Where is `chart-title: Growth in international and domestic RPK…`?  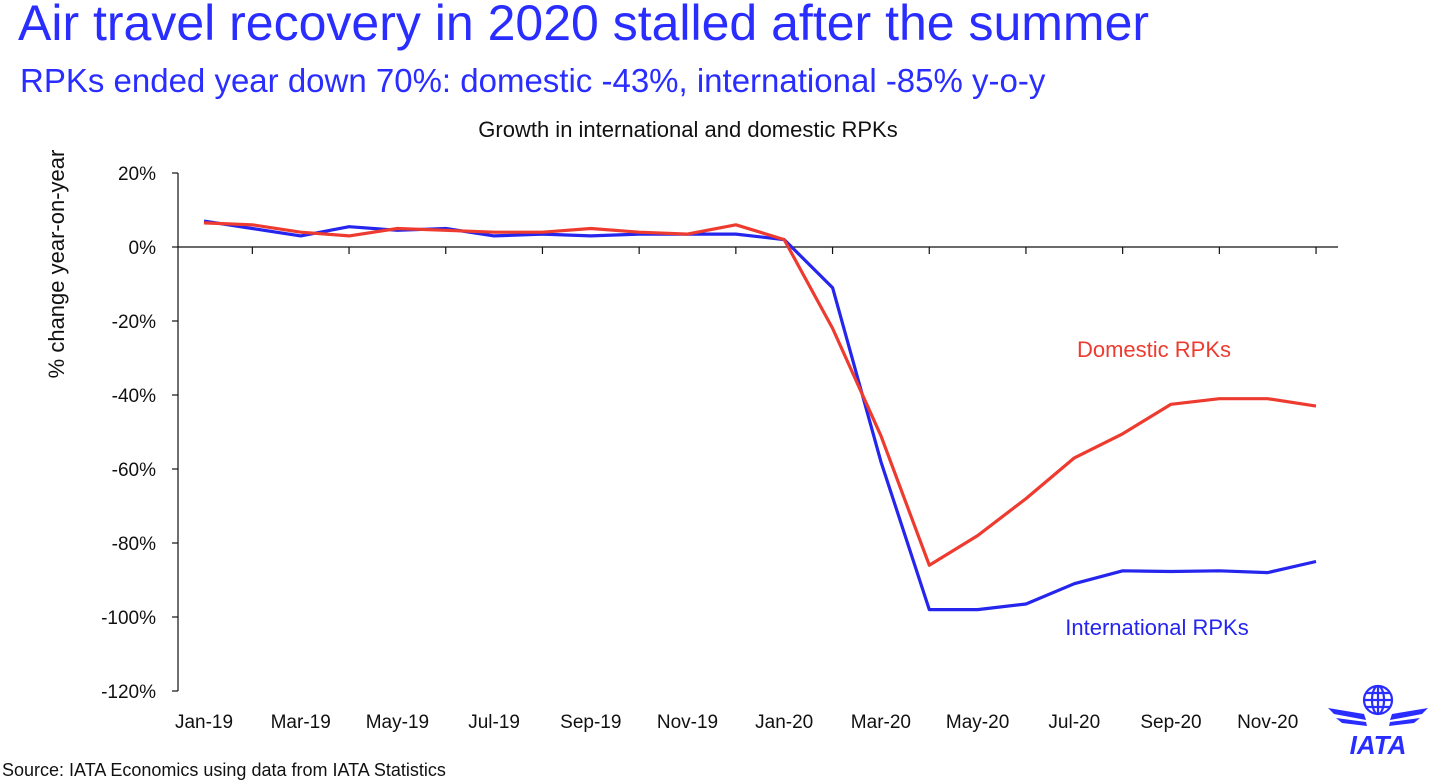 chart-title: Growth in international and domestic RPK… is located at coordinates (688, 129).